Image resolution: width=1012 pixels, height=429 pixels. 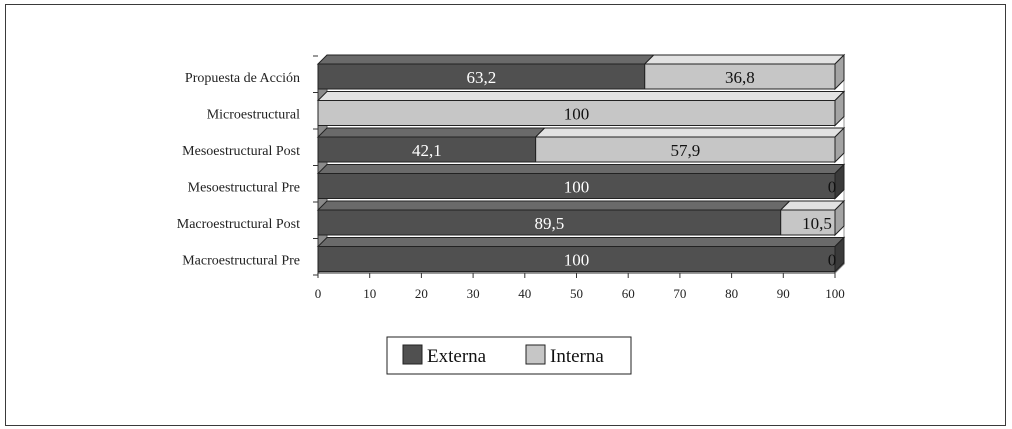 What do you see at coordinates (577, 356) in the screenshot?
I see `legend-label-interna: Interna` at bounding box center [577, 356].